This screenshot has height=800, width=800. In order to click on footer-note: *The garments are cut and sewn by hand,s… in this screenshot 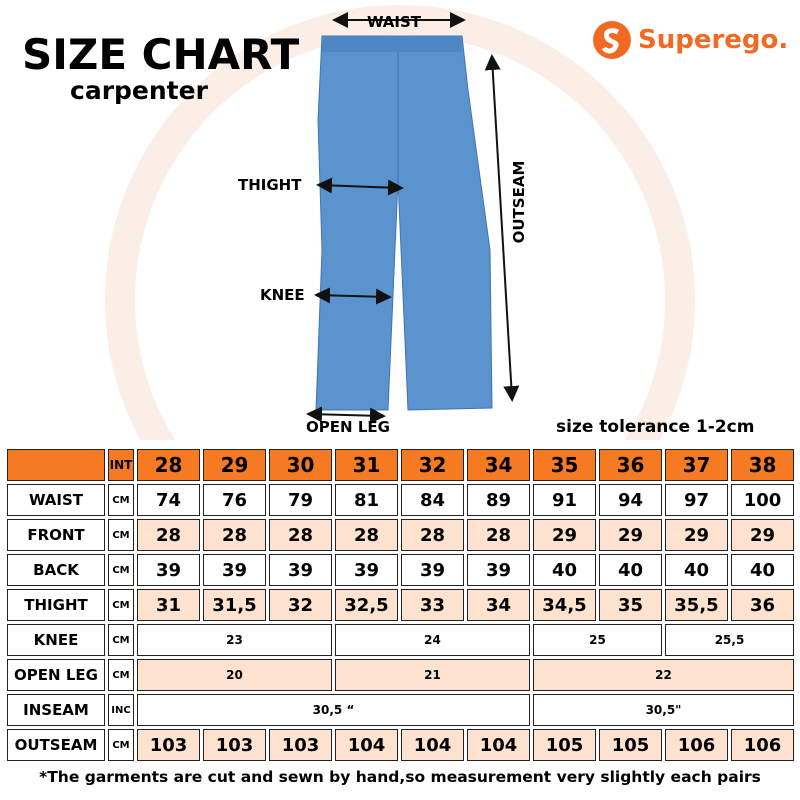, I will do `click(400, 777)`.